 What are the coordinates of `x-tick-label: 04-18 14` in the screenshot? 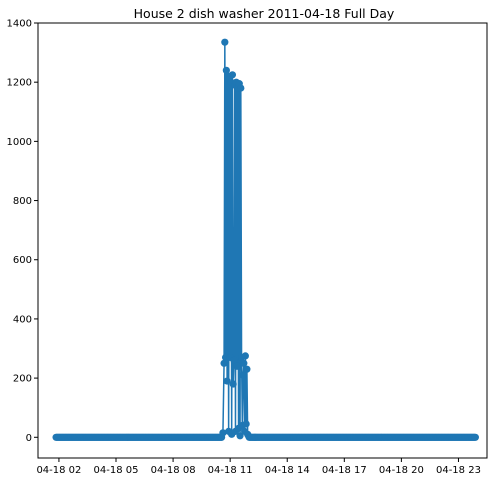 It's located at (287, 470).